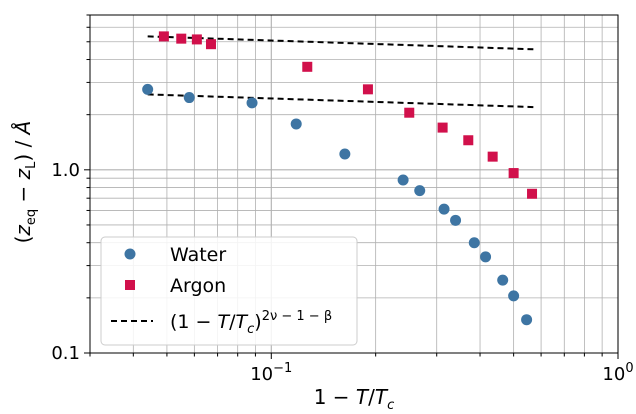 The image size is (636, 414). I want to click on legend-label-fit: (1 − T/Tc)2ν − 1 − β, so click(251, 323).